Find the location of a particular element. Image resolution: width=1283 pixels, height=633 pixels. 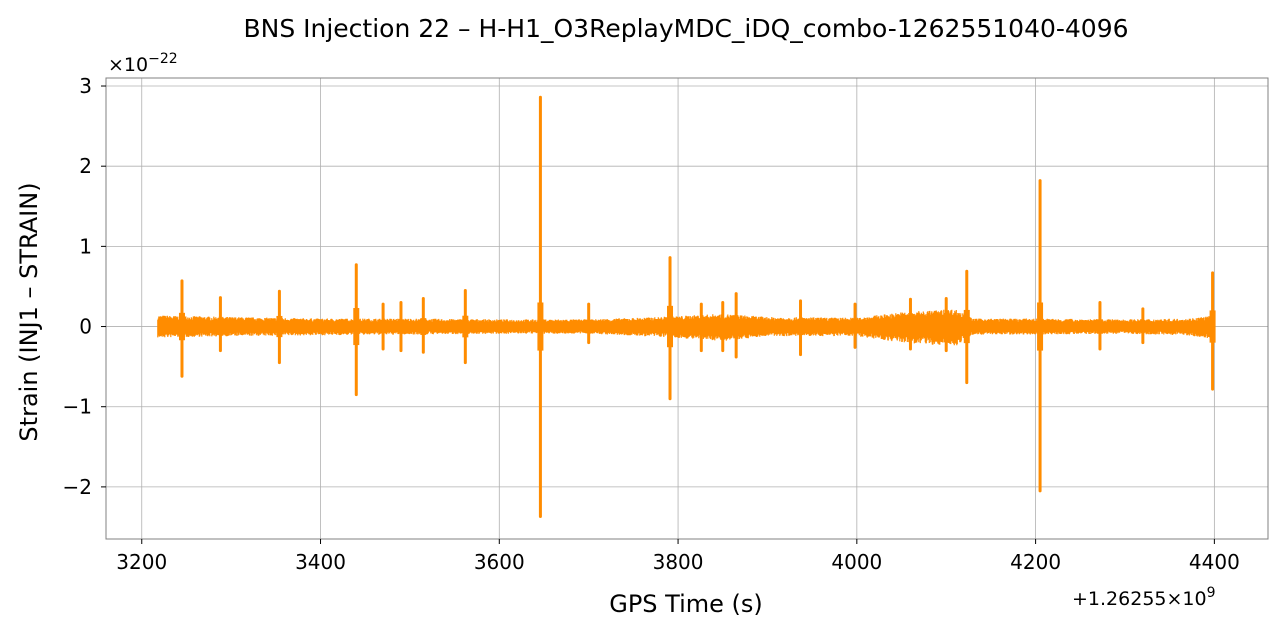

y-tick-label: −1 is located at coordinates (77, 407).